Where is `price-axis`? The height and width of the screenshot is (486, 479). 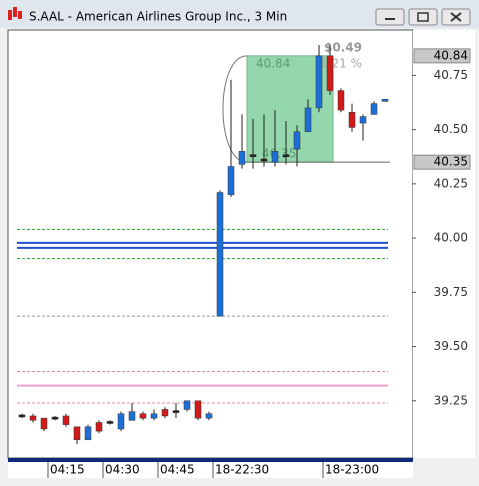
price-axis is located at coordinates (444, 244).